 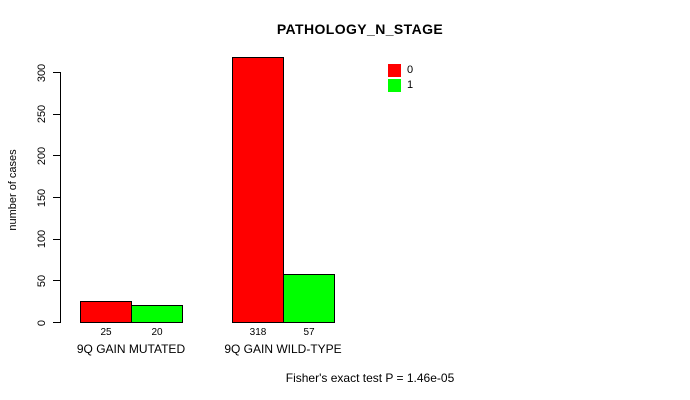 What do you see at coordinates (157, 332) in the screenshot?
I see `bar-value-label: 20` at bounding box center [157, 332].